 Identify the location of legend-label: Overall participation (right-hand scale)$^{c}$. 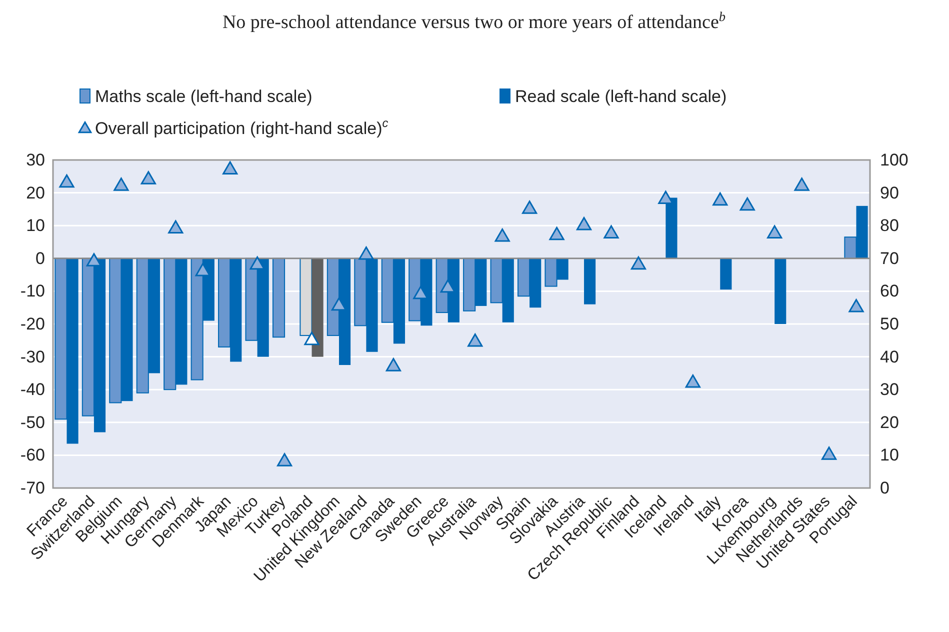
(241, 127).